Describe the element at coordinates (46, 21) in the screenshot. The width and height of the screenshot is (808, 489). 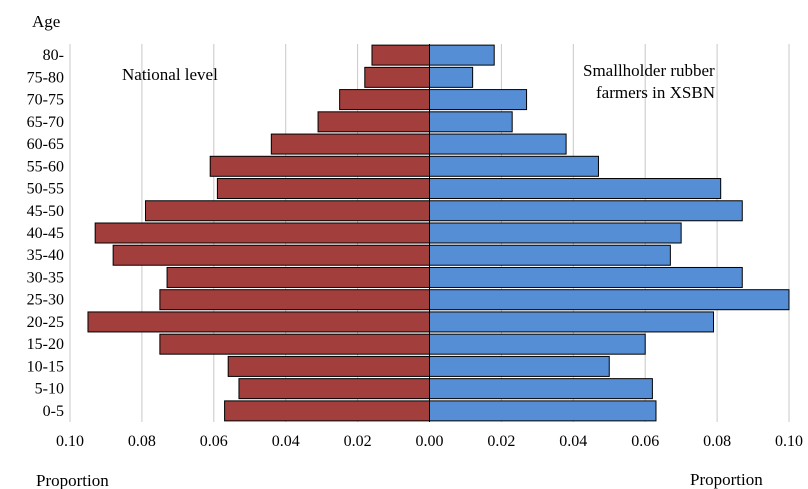
I see `y-axis-title: Age` at that location.